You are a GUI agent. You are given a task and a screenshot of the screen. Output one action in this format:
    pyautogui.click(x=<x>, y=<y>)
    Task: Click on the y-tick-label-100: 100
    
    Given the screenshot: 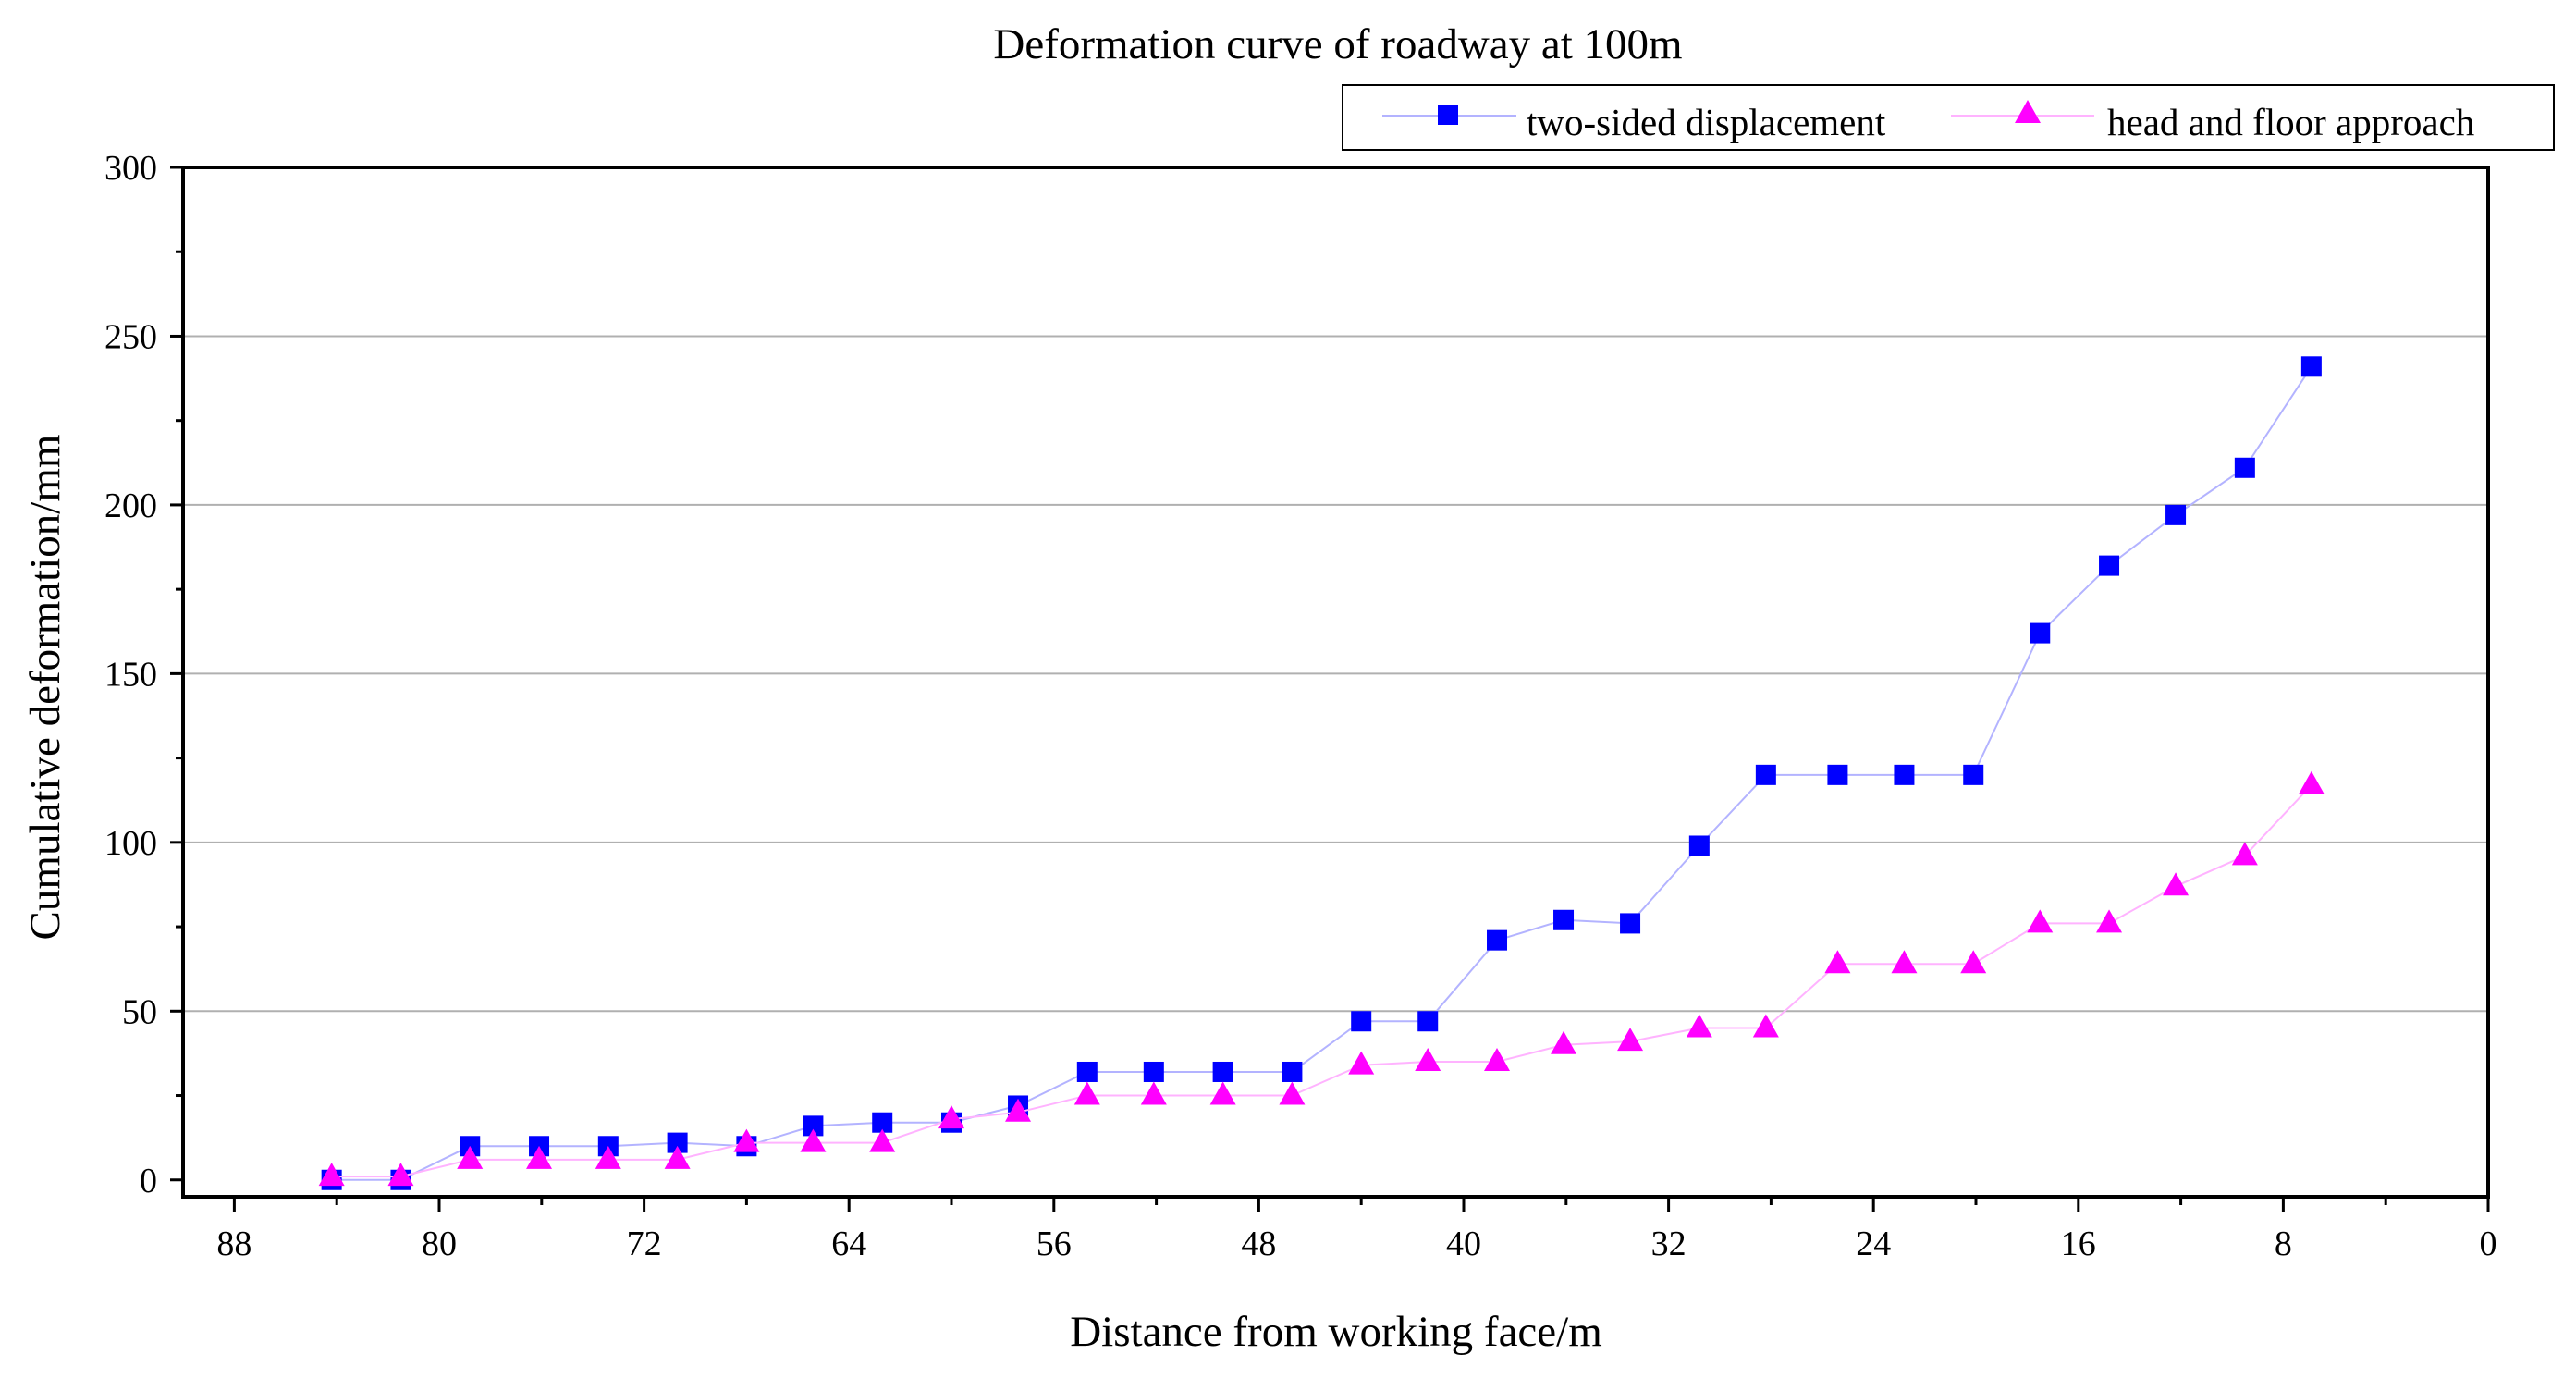 What is the action you would take?
    pyautogui.click(x=130, y=843)
    